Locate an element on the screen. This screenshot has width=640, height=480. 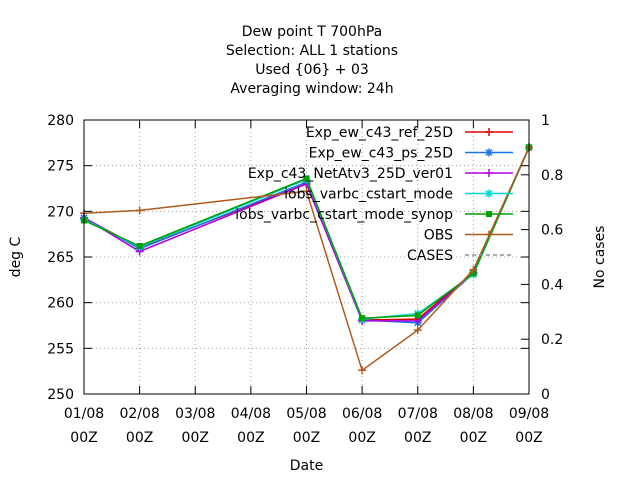
legend-label: Exp_ew_c43_ref_25D is located at coordinates (379, 133).